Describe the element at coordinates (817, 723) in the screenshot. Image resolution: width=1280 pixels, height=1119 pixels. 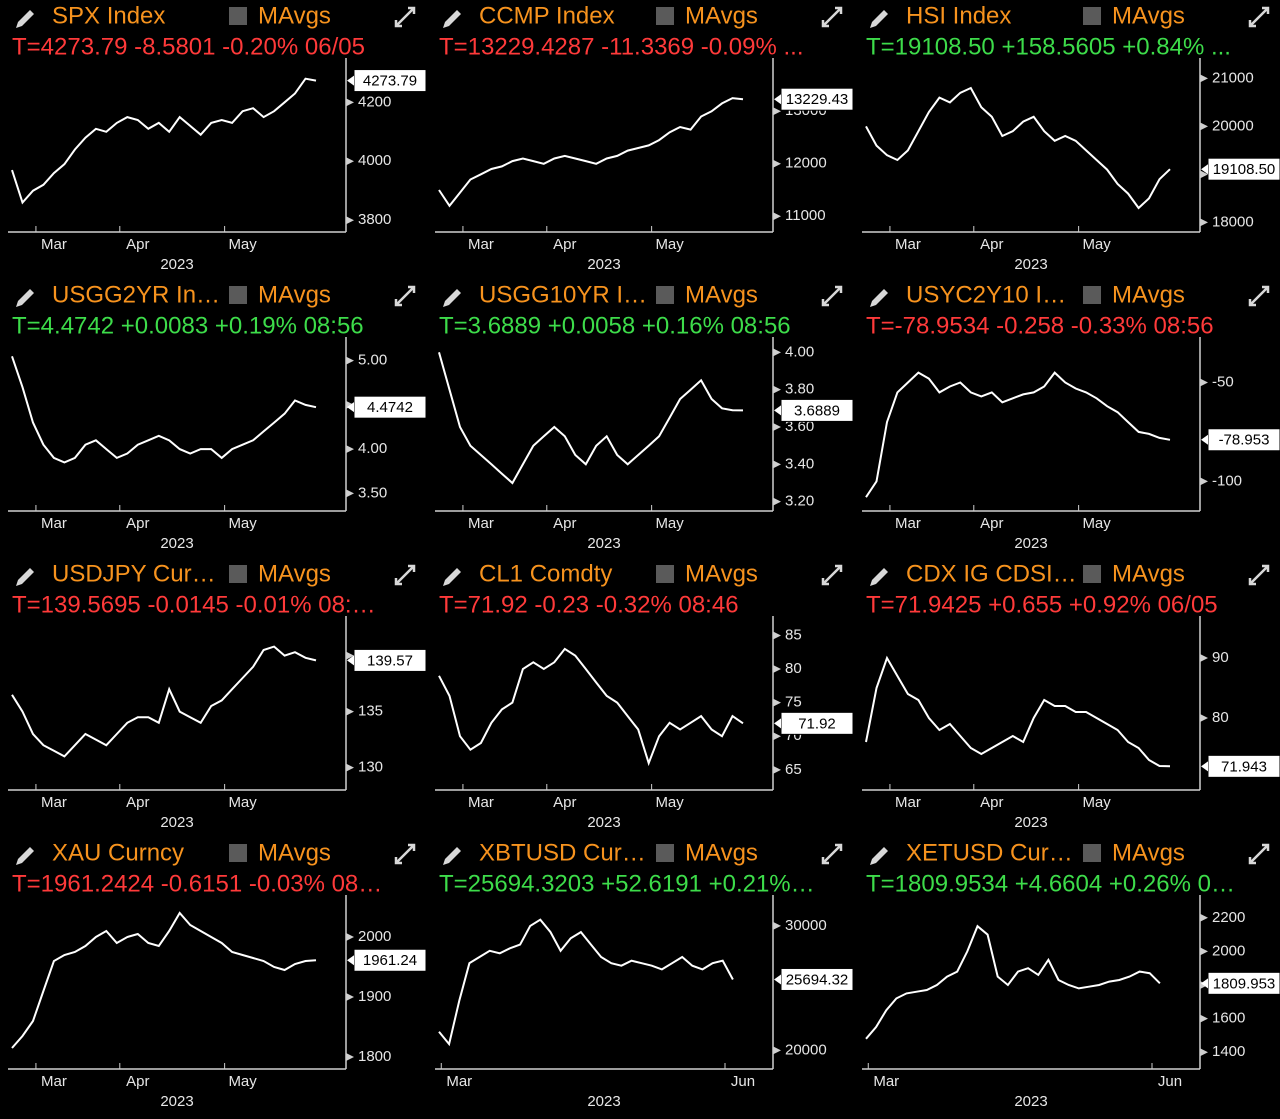
I see `last-value-label: 71.92` at that location.